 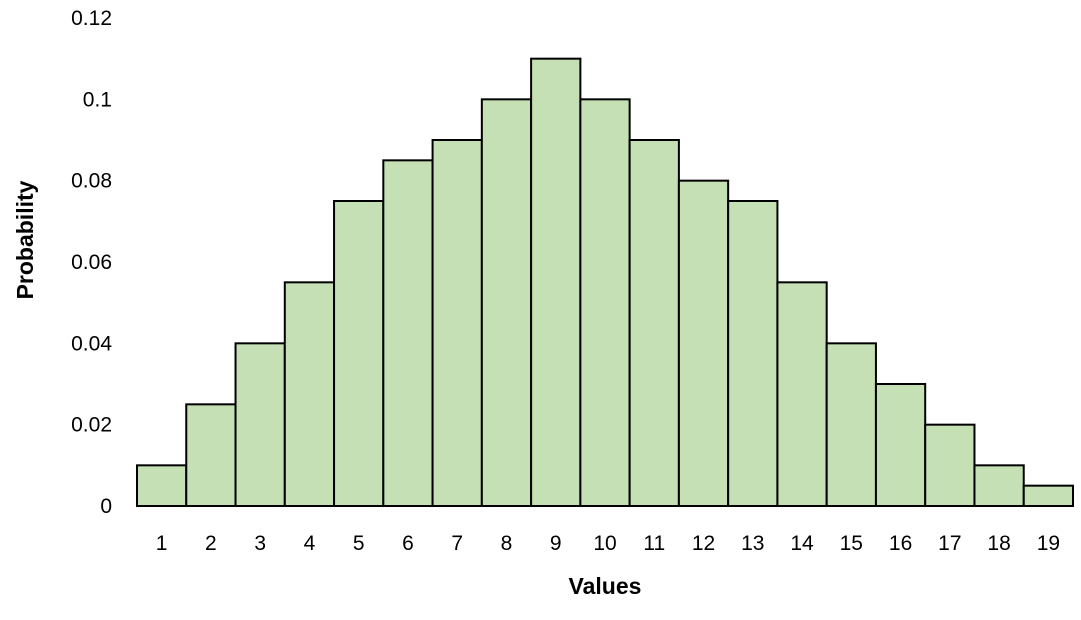 I want to click on y-tick-label: 0, so click(x=106, y=506).